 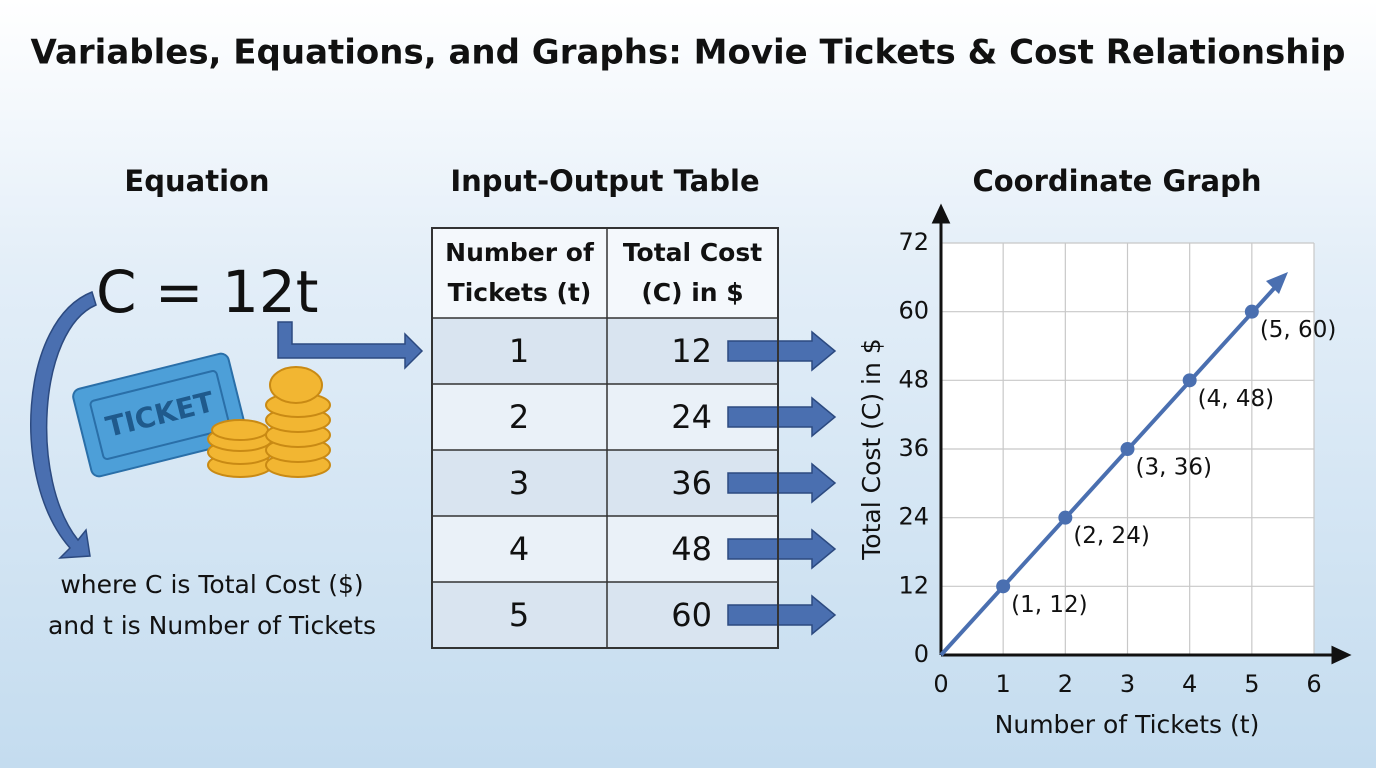 I want to click on table-cell: 1, so click(x=519, y=351).